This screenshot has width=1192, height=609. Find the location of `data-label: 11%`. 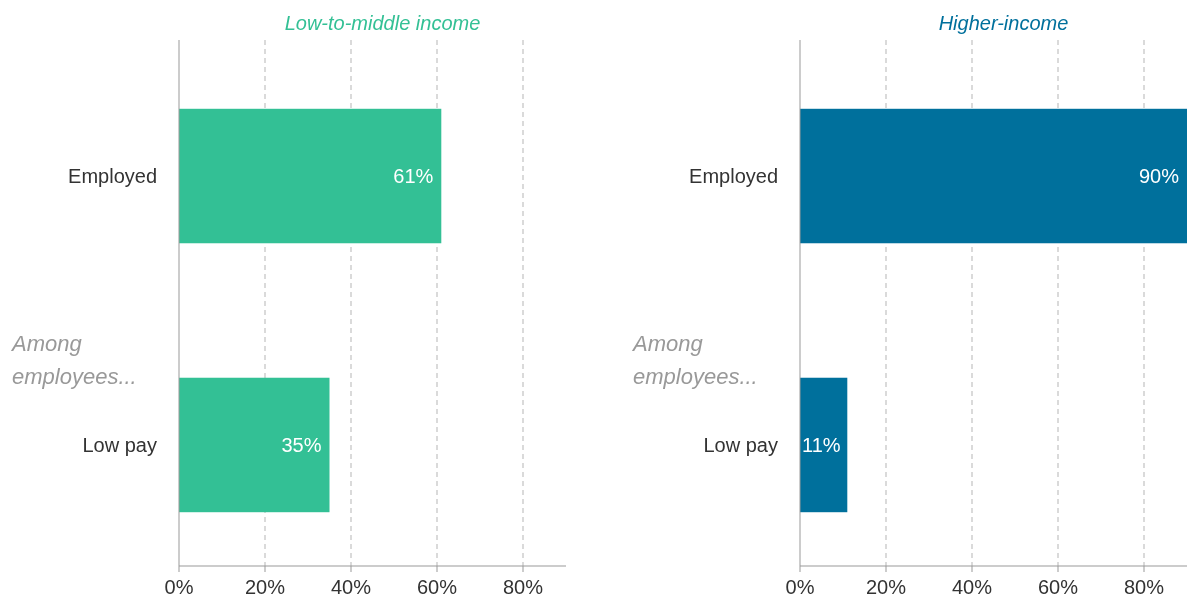

data-label: 11% is located at coordinates (821, 444).